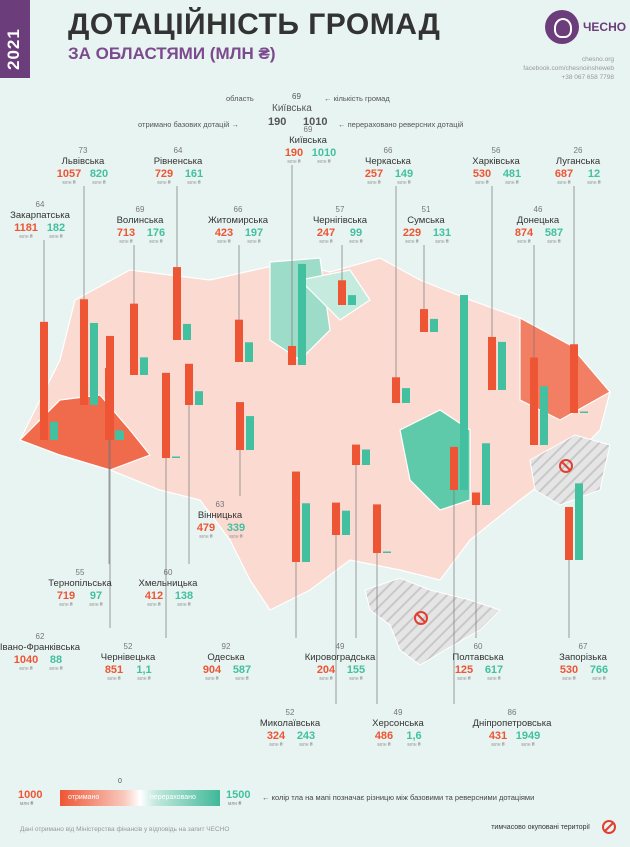 This screenshot has height=847, width=630. What do you see at coordinates (566, 466) in the screenshot?
I see `no-entry-icon-slash` at bounding box center [566, 466].